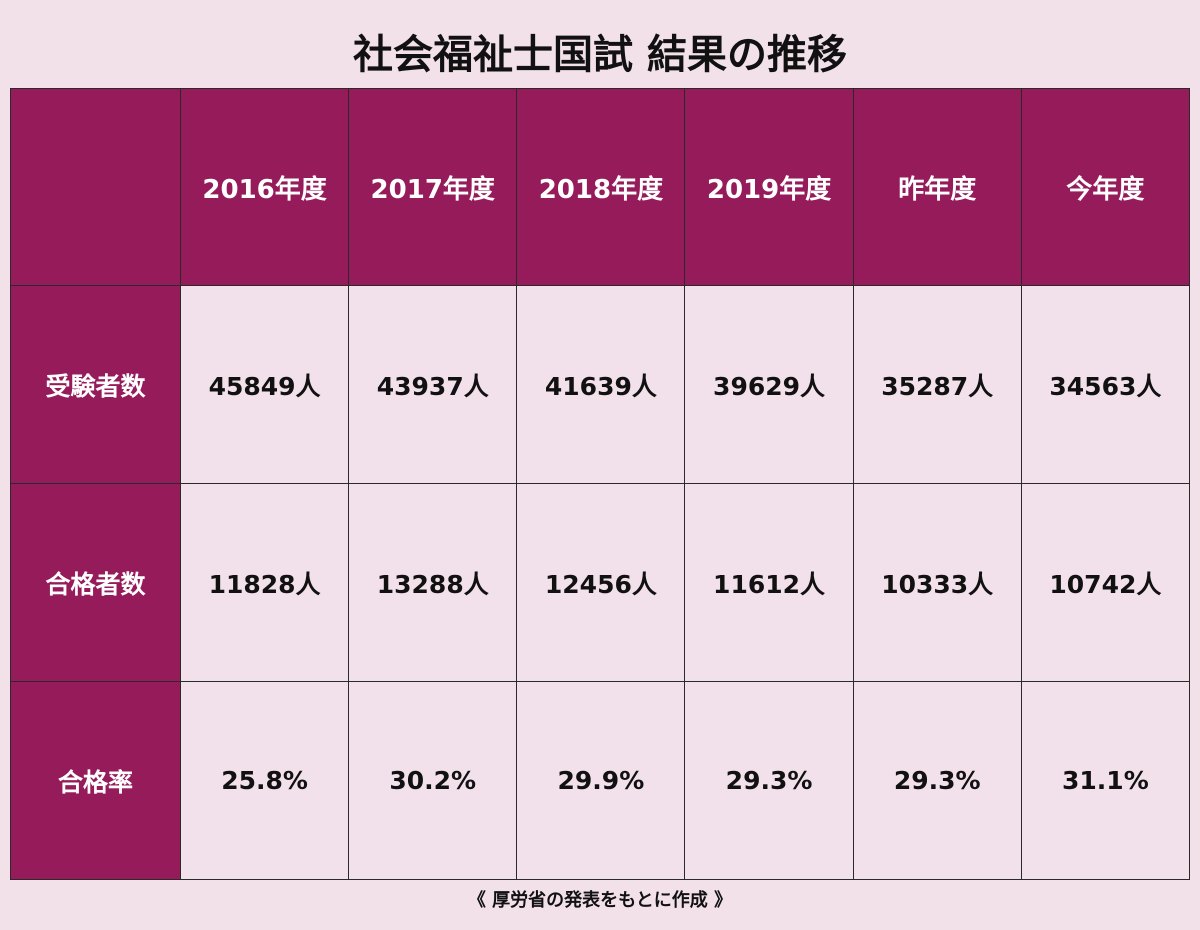 The width and height of the screenshot is (1200, 930). I want to click on cell: 35287人, so click(937, 384).